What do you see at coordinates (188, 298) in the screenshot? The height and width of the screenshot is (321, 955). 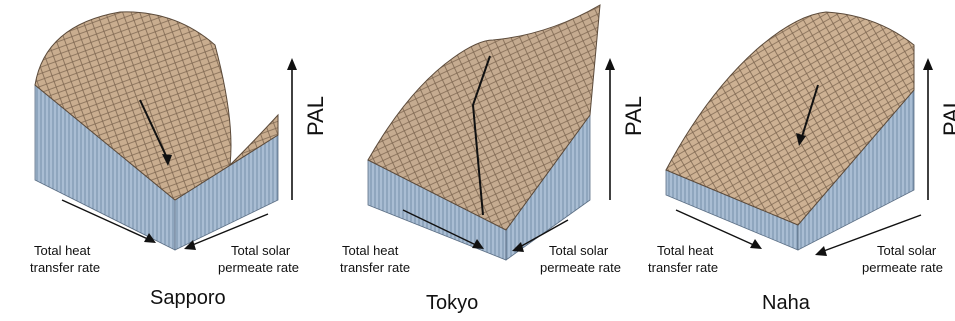 I see `city-name-sapporo: Sapporo` at bounding box center [188, 298].